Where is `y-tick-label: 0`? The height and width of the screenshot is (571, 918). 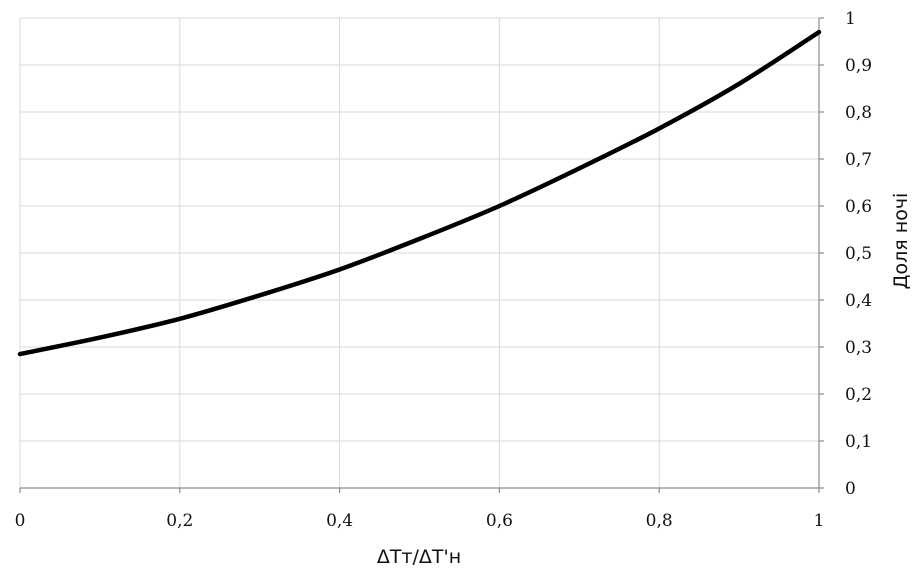 y-tick-label: 0 is located at coordinates (850, 489).